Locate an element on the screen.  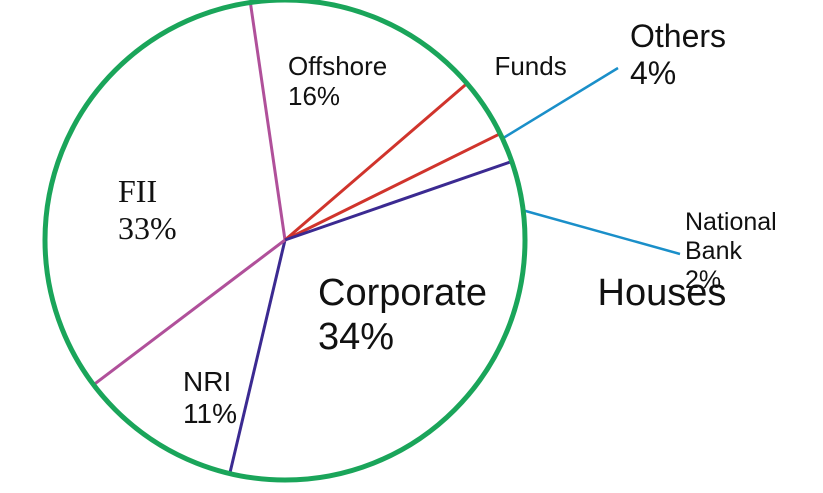
slice-label: National Bank 2% is located at coordinates (754, 251).